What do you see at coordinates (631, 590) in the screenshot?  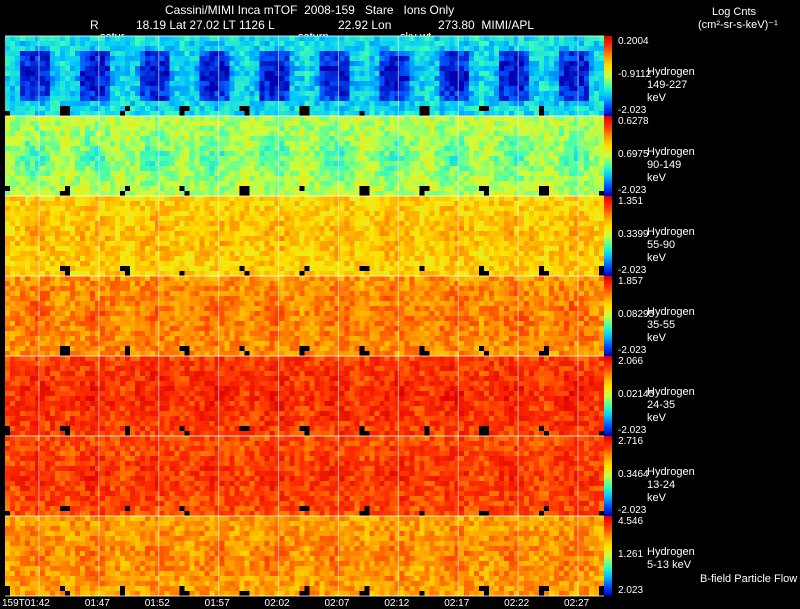 I see `colorbar-cmin-label: 2.023` at bounding box center [631, 590].